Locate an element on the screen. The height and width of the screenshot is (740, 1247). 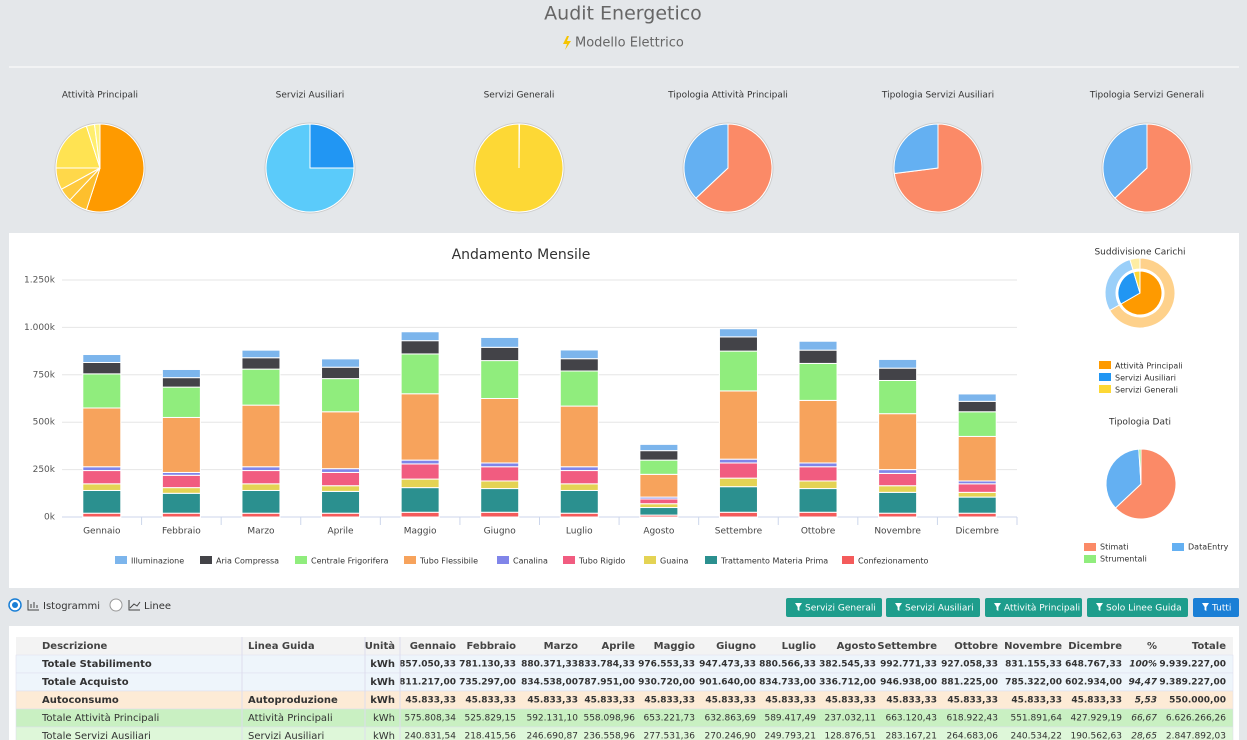
line-icon is located at coordinates (134, 605).